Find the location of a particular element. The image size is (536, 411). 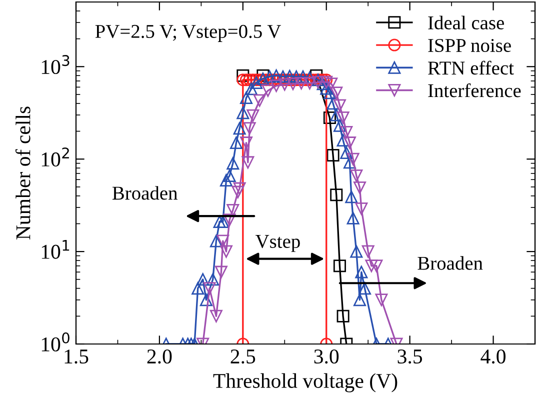

x-axis-title: Threshold voltage (V) is located at coordinates (305, 382).